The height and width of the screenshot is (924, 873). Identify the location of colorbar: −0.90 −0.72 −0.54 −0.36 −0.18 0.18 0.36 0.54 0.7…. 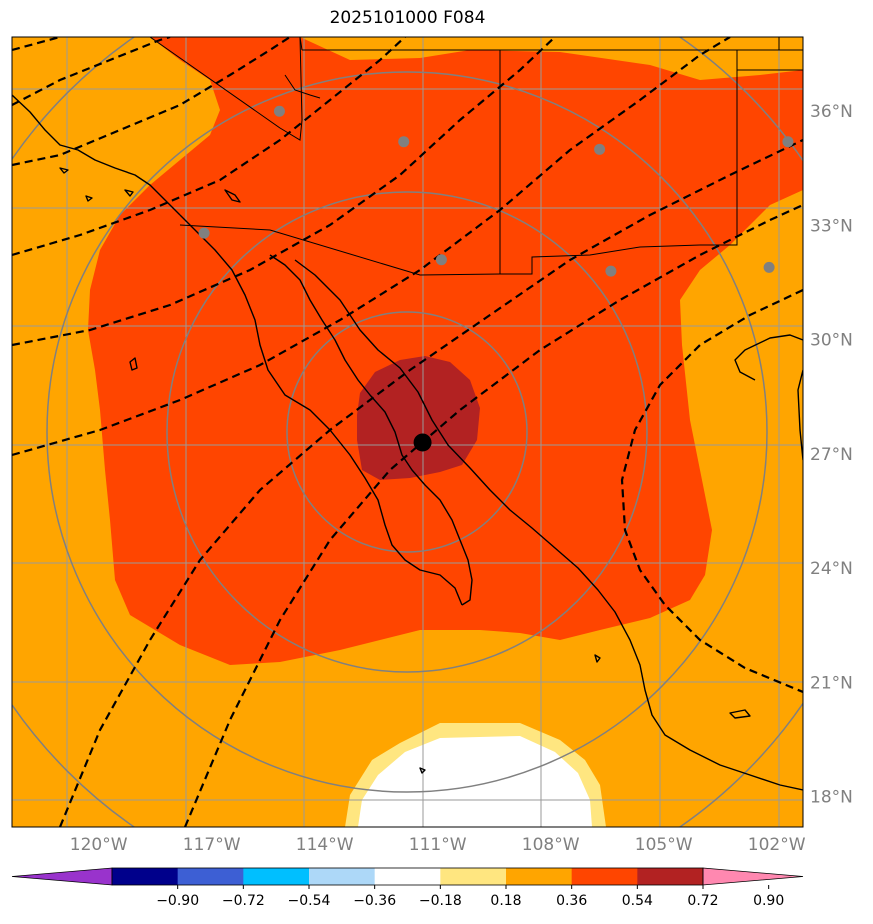
(407, 888).